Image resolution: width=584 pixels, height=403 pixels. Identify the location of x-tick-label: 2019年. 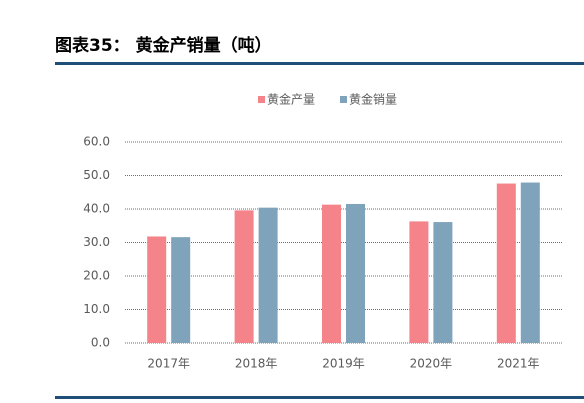
(343, 364).